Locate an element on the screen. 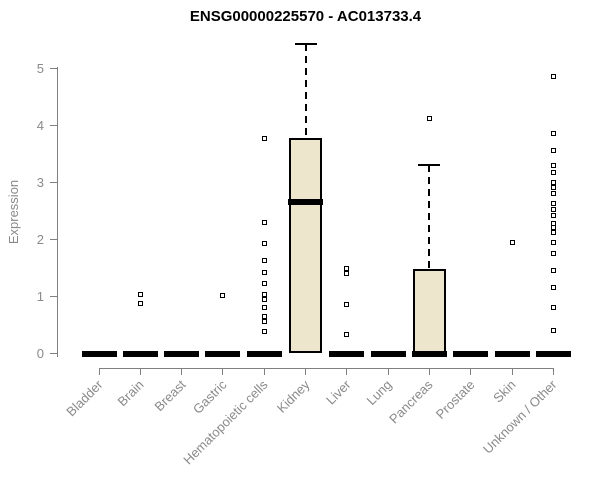  y-tick-label: 2 is located at coordinates (40, 239).